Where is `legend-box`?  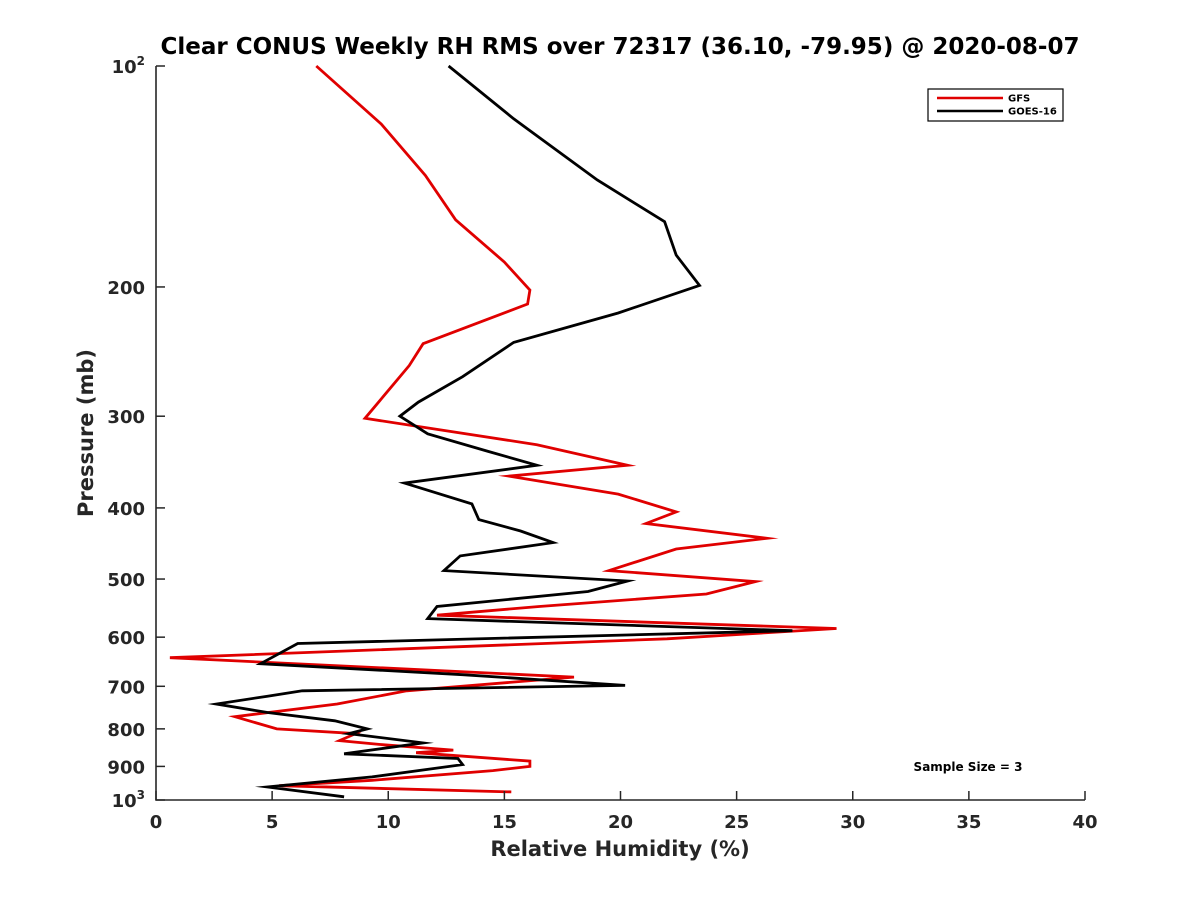
legend-box is located at coordinates (995, 105).